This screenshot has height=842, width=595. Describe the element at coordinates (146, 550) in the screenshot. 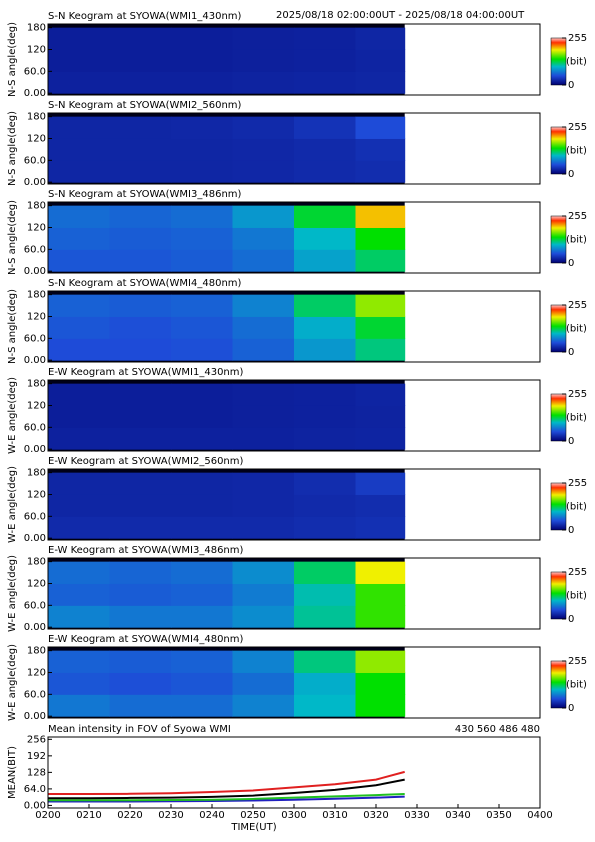

I see `panel-title: E-W Keogram at SYOWA(WMI3_486nm)` at that location.